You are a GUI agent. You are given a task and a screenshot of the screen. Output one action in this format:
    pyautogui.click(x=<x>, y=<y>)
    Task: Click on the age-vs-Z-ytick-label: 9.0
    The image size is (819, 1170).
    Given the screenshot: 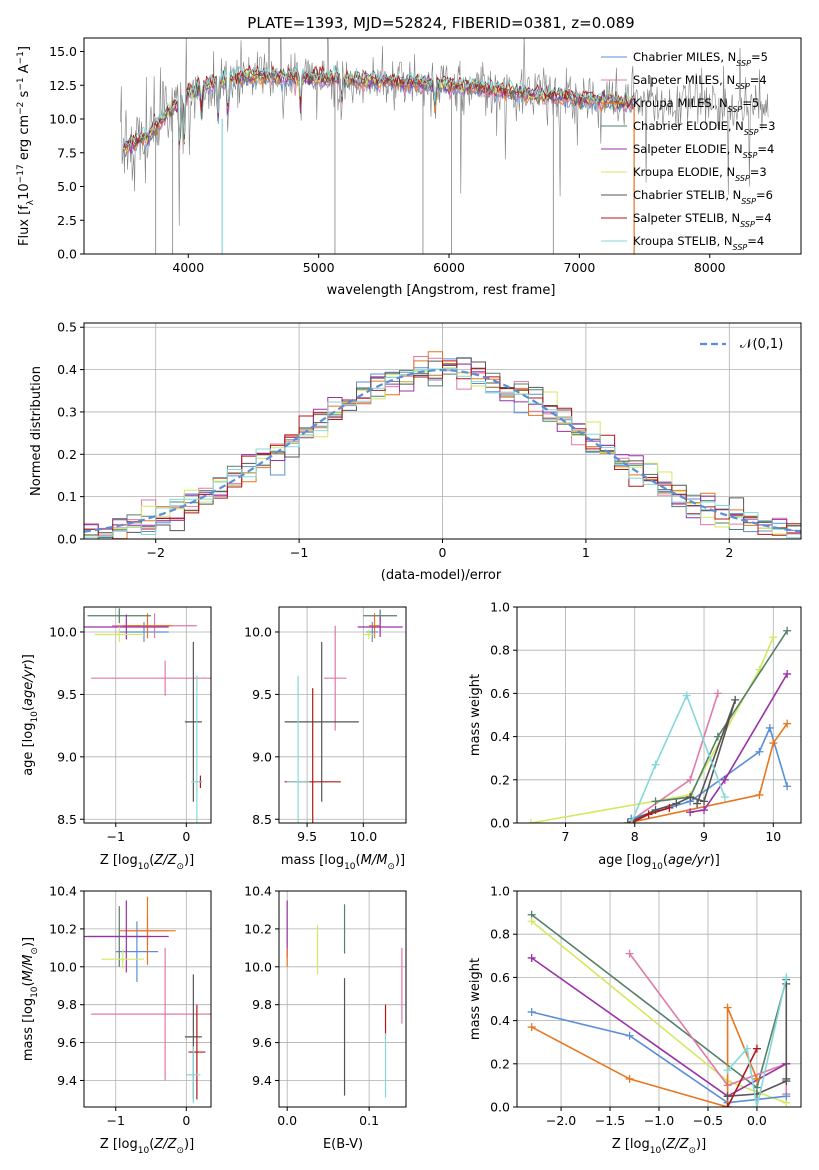 What is the action you would take?
    pyautogui.click(x=67, y=756)
    